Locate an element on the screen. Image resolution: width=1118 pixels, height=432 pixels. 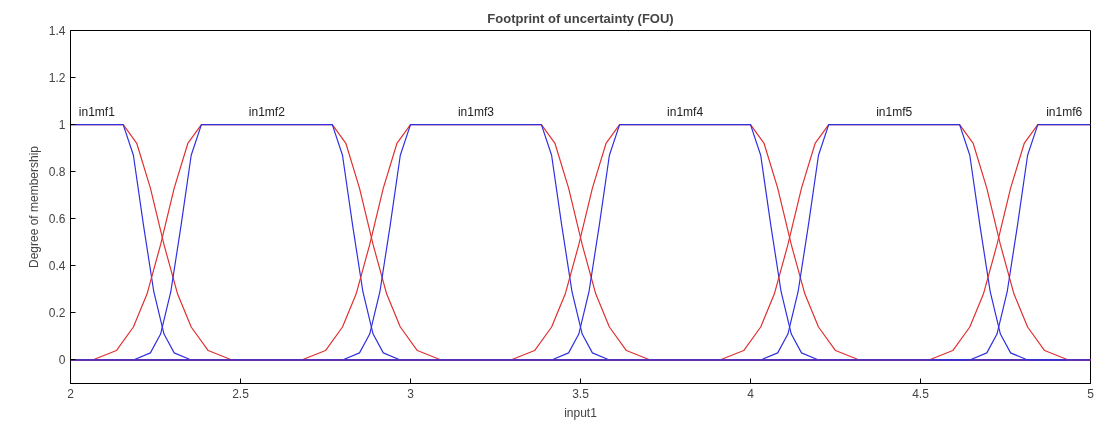
x-tick-label: 3.5 is located at coordinates (581, 393).